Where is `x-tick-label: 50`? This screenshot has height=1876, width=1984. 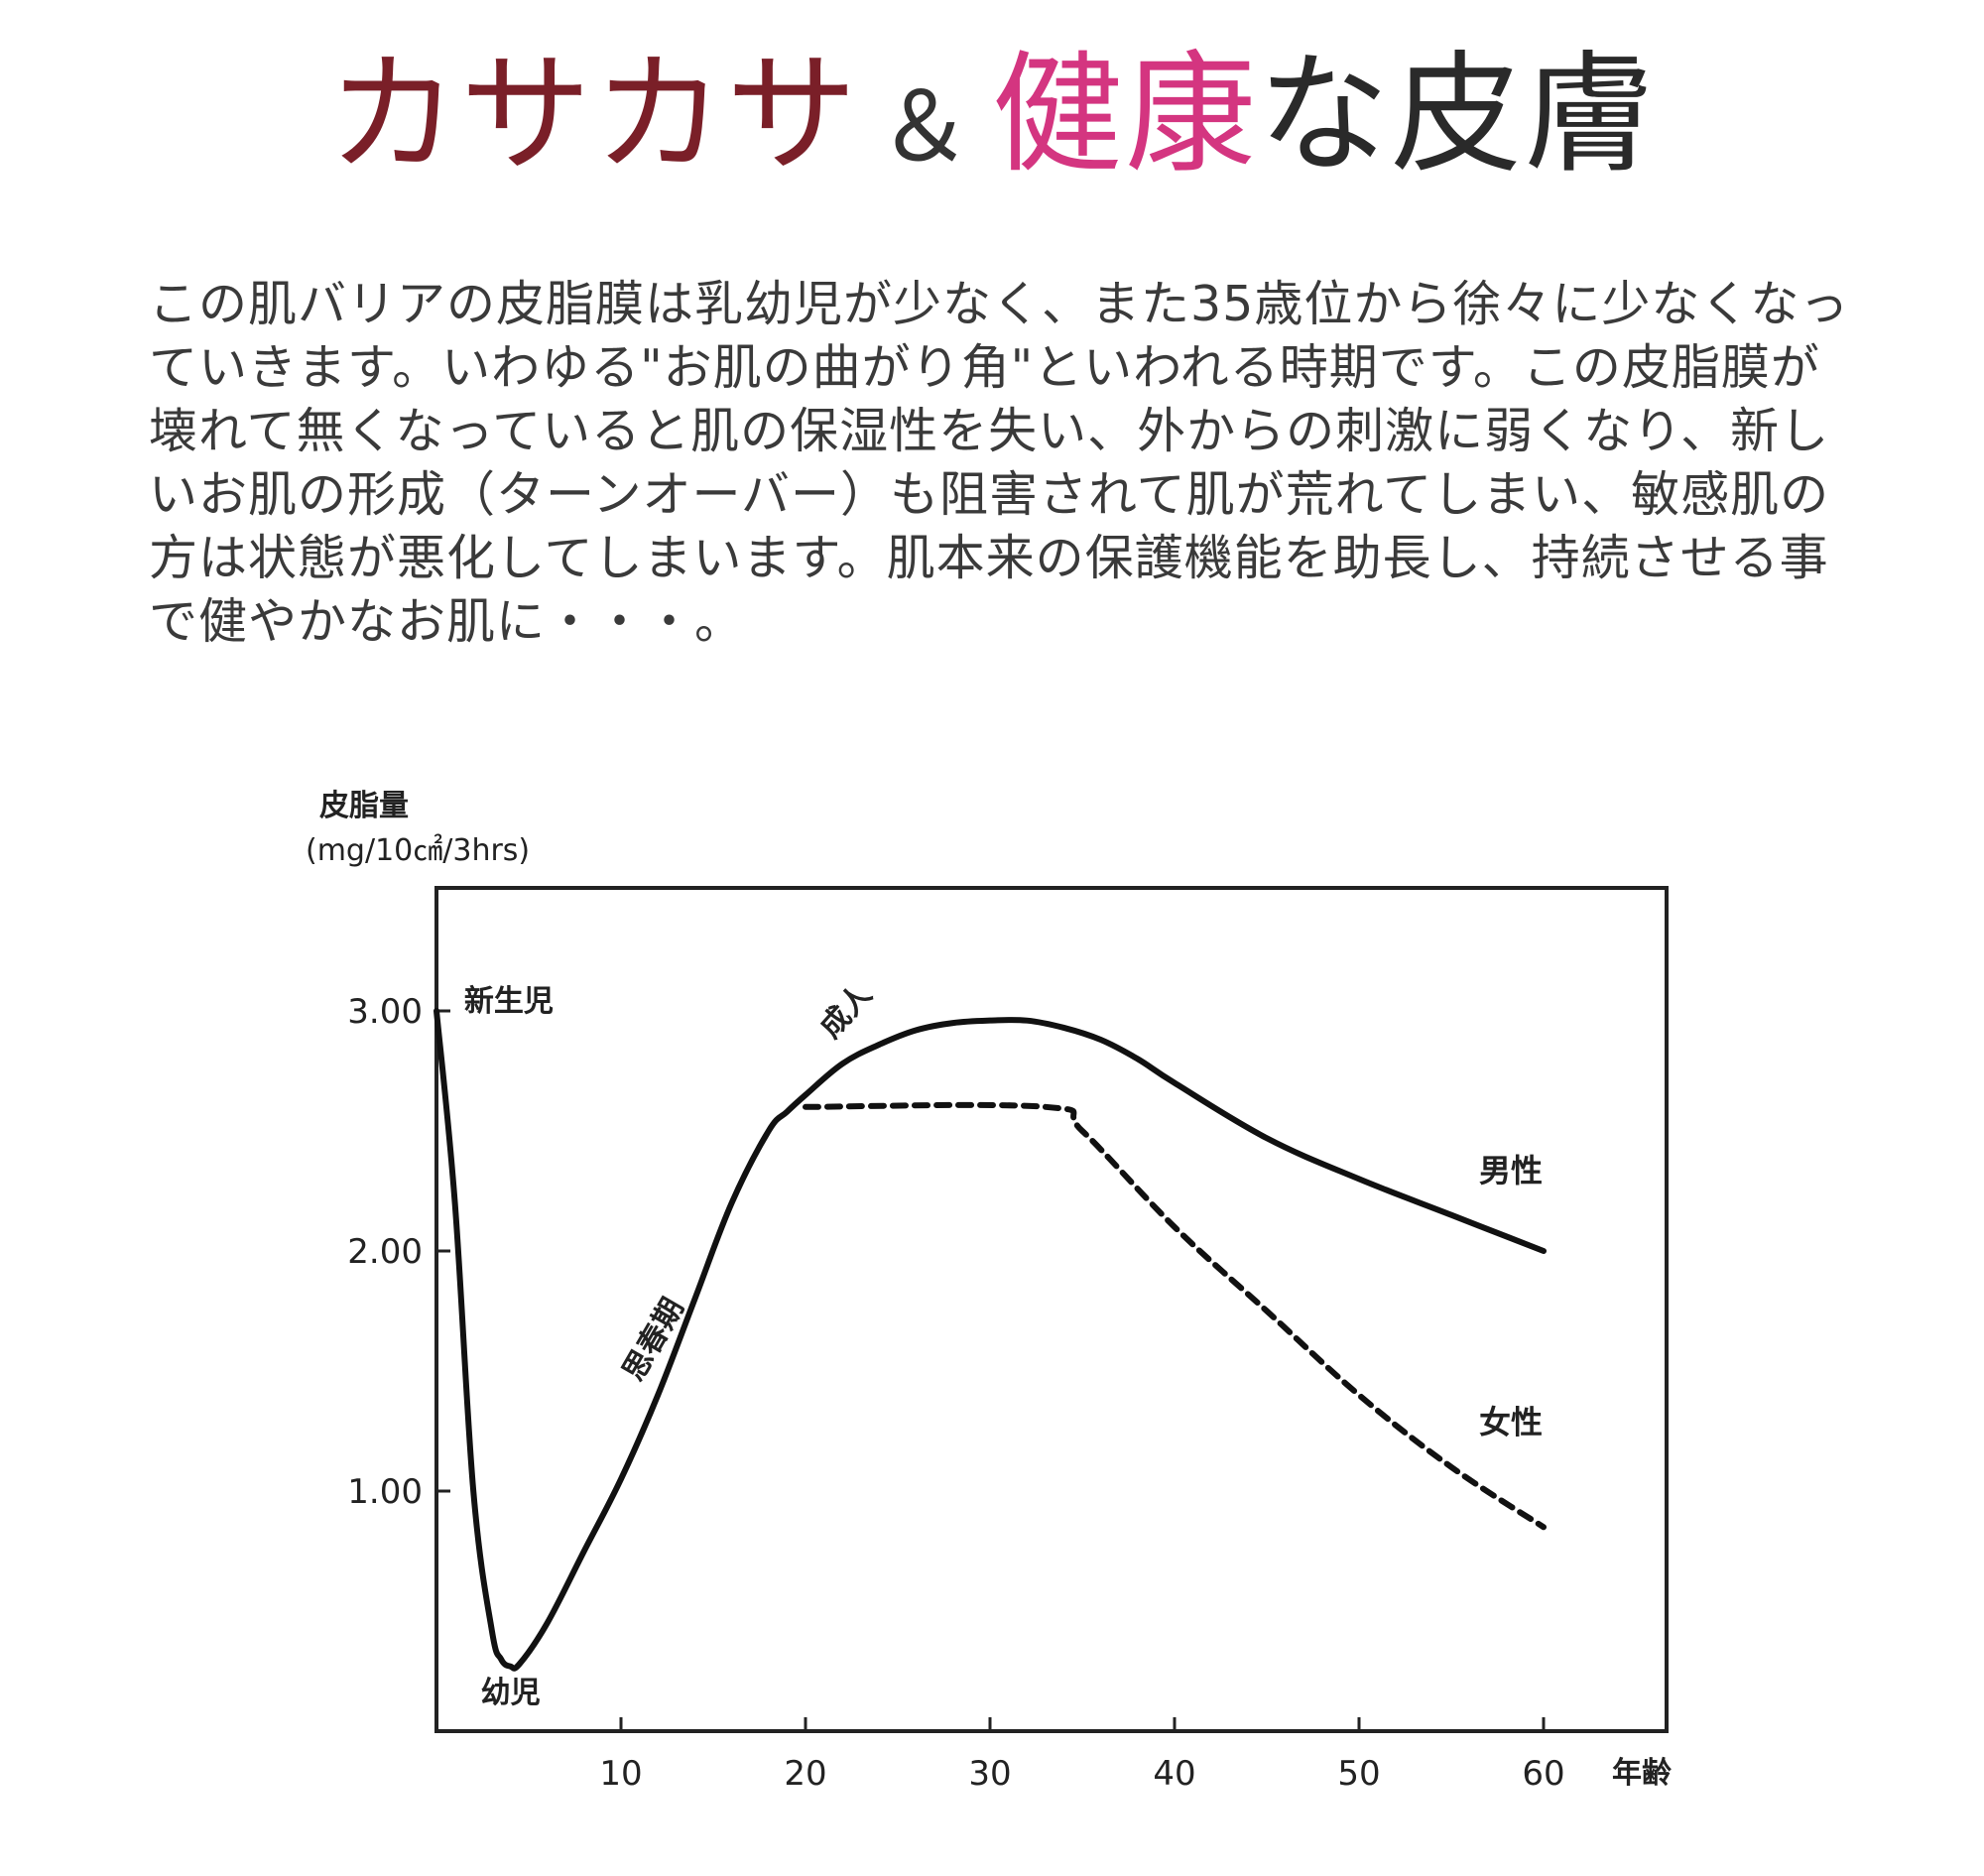 x-tick-label: 50 is located at coordinates (1358, 1774).